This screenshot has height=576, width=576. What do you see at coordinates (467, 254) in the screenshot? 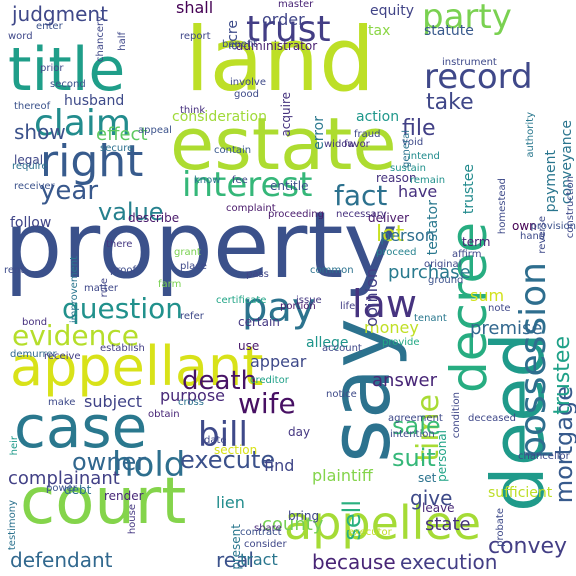
I see `word: affirm` at bounding box center [467, 254].